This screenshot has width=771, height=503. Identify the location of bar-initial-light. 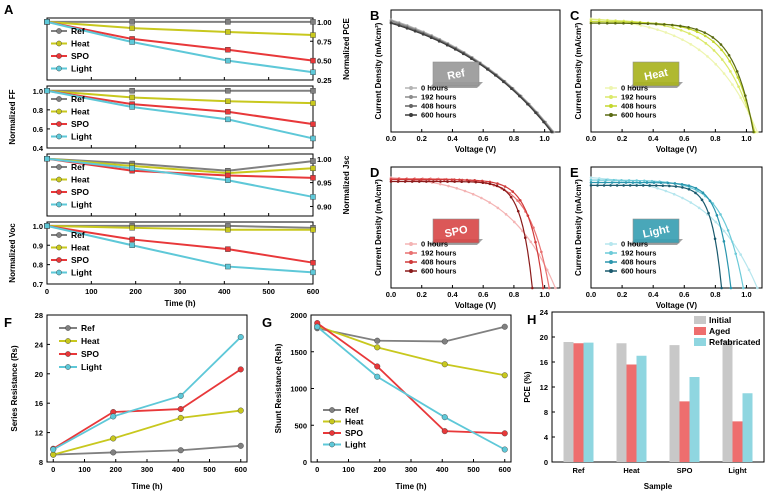
(727, 401).